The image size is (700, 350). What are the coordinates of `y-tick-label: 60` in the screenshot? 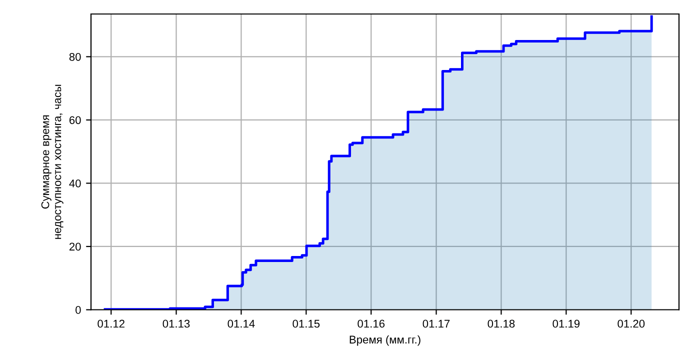 It's located at (75, 120).